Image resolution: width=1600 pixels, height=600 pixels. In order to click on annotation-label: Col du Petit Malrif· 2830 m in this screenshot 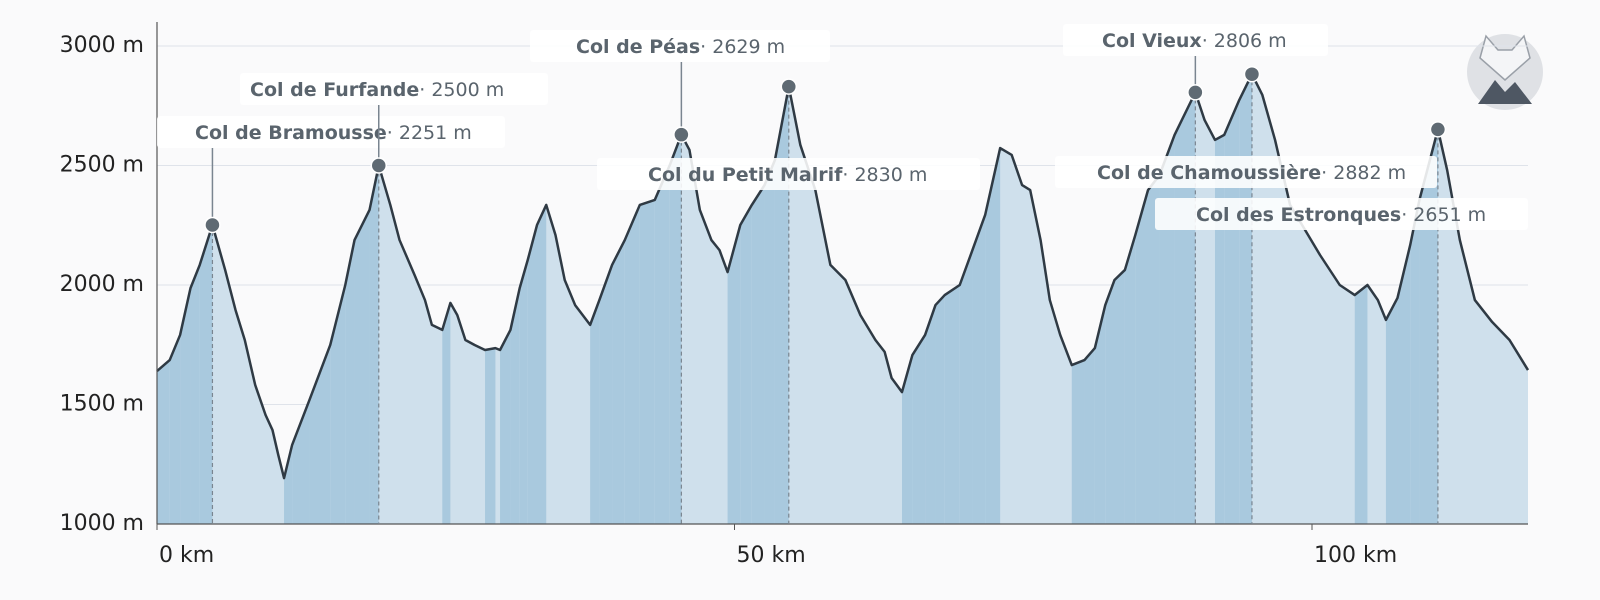, I will do `click(787, 175)`.